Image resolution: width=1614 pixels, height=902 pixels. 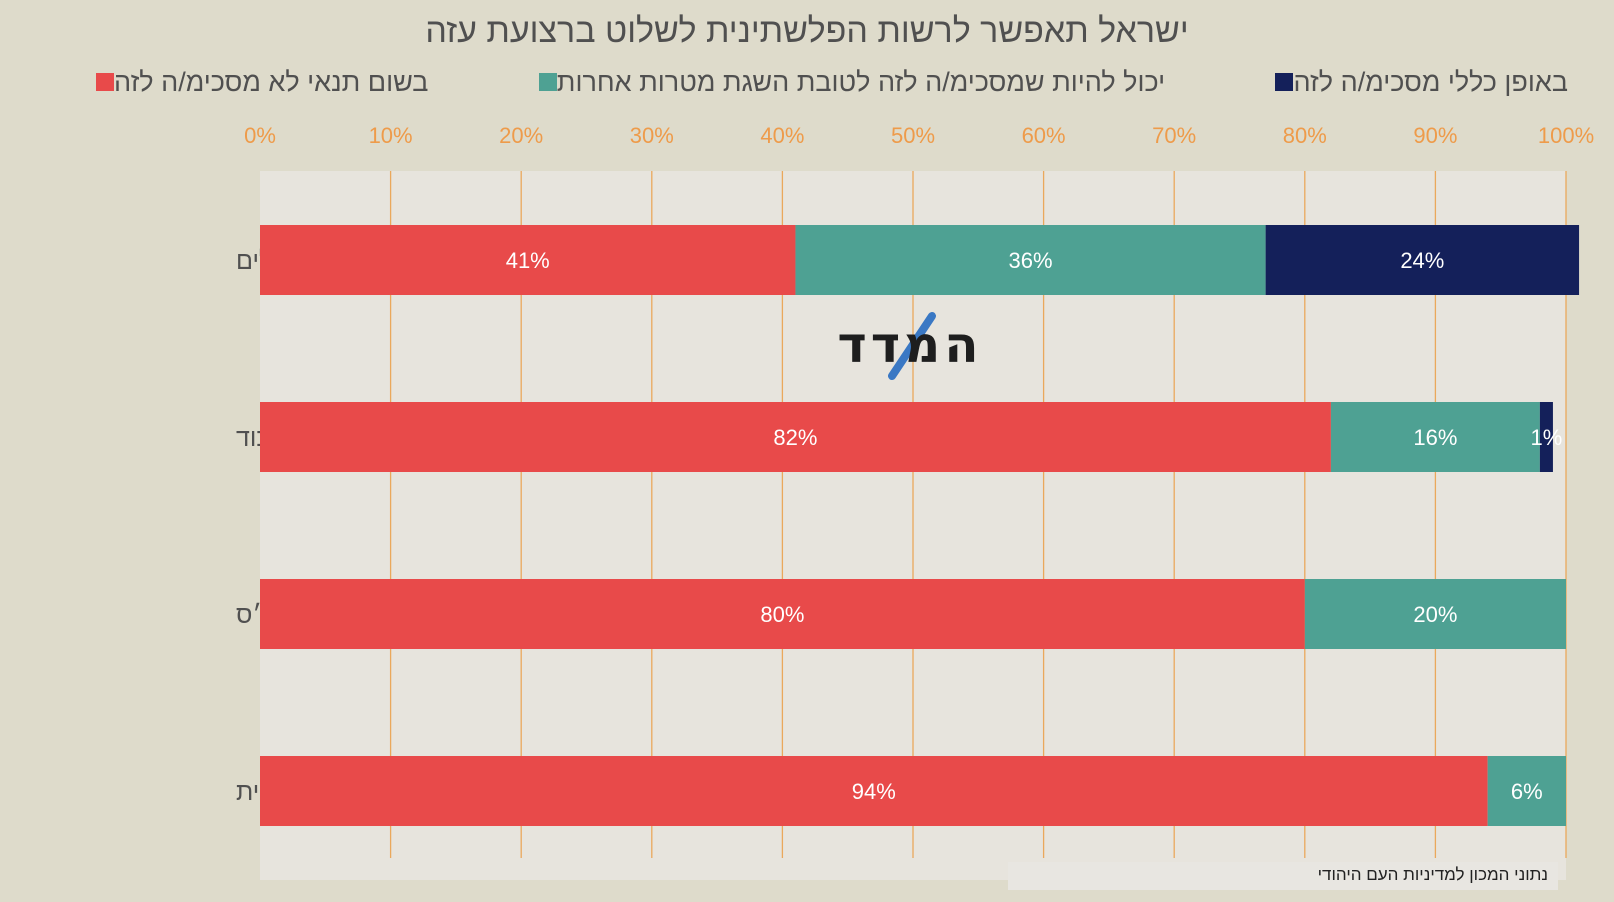 I want to click on x-tick-label: 20%, so click(x=521, y=135).